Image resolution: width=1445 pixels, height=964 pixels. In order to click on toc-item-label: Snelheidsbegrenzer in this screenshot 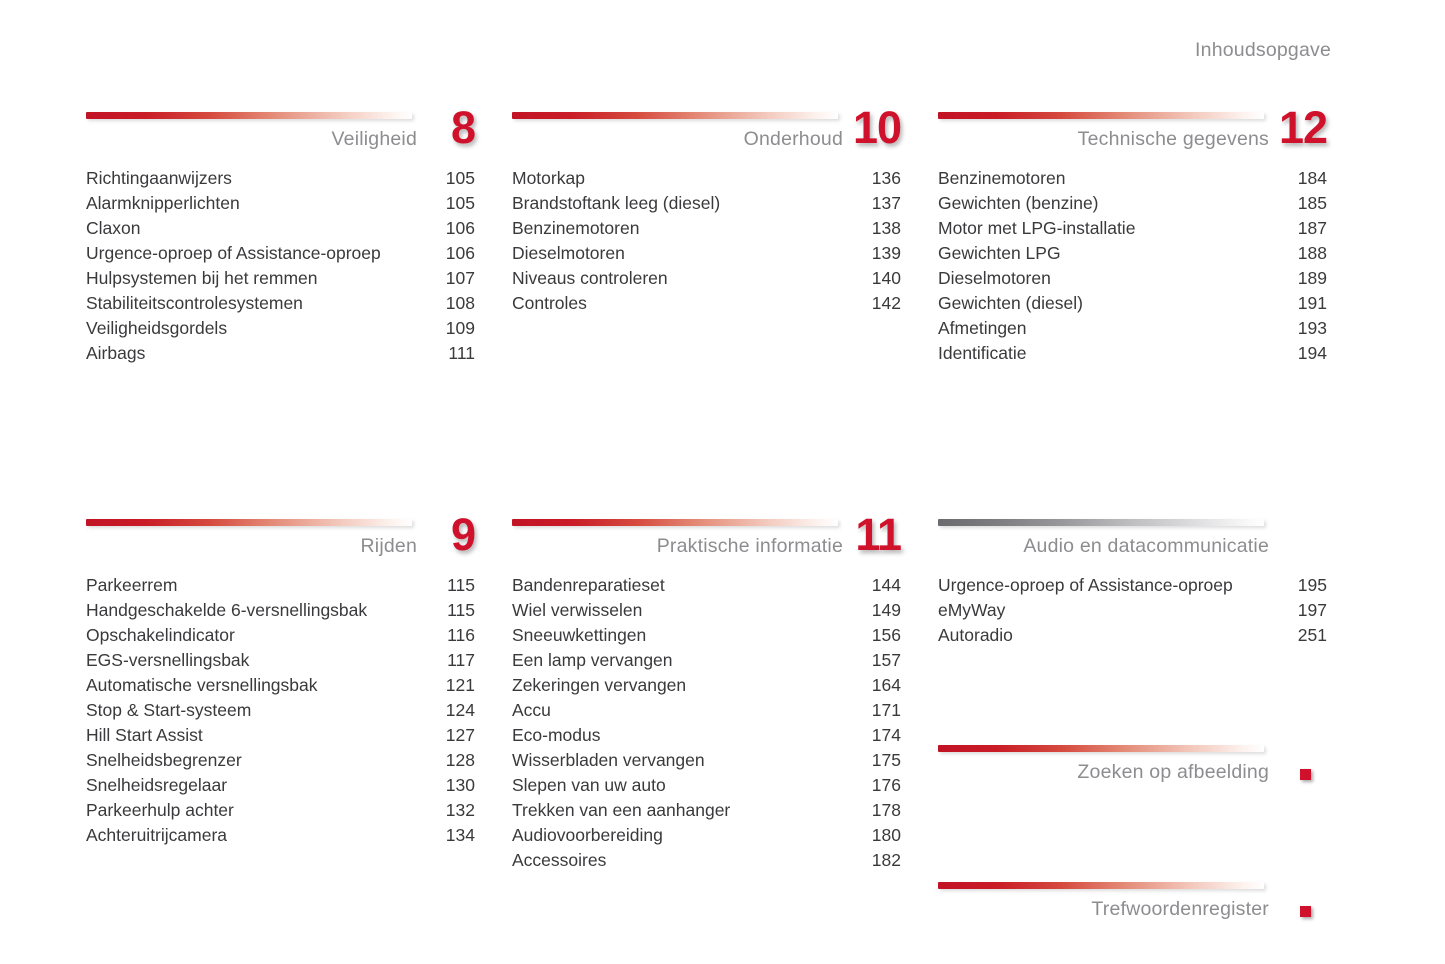, I will do `click(164, 760)`.